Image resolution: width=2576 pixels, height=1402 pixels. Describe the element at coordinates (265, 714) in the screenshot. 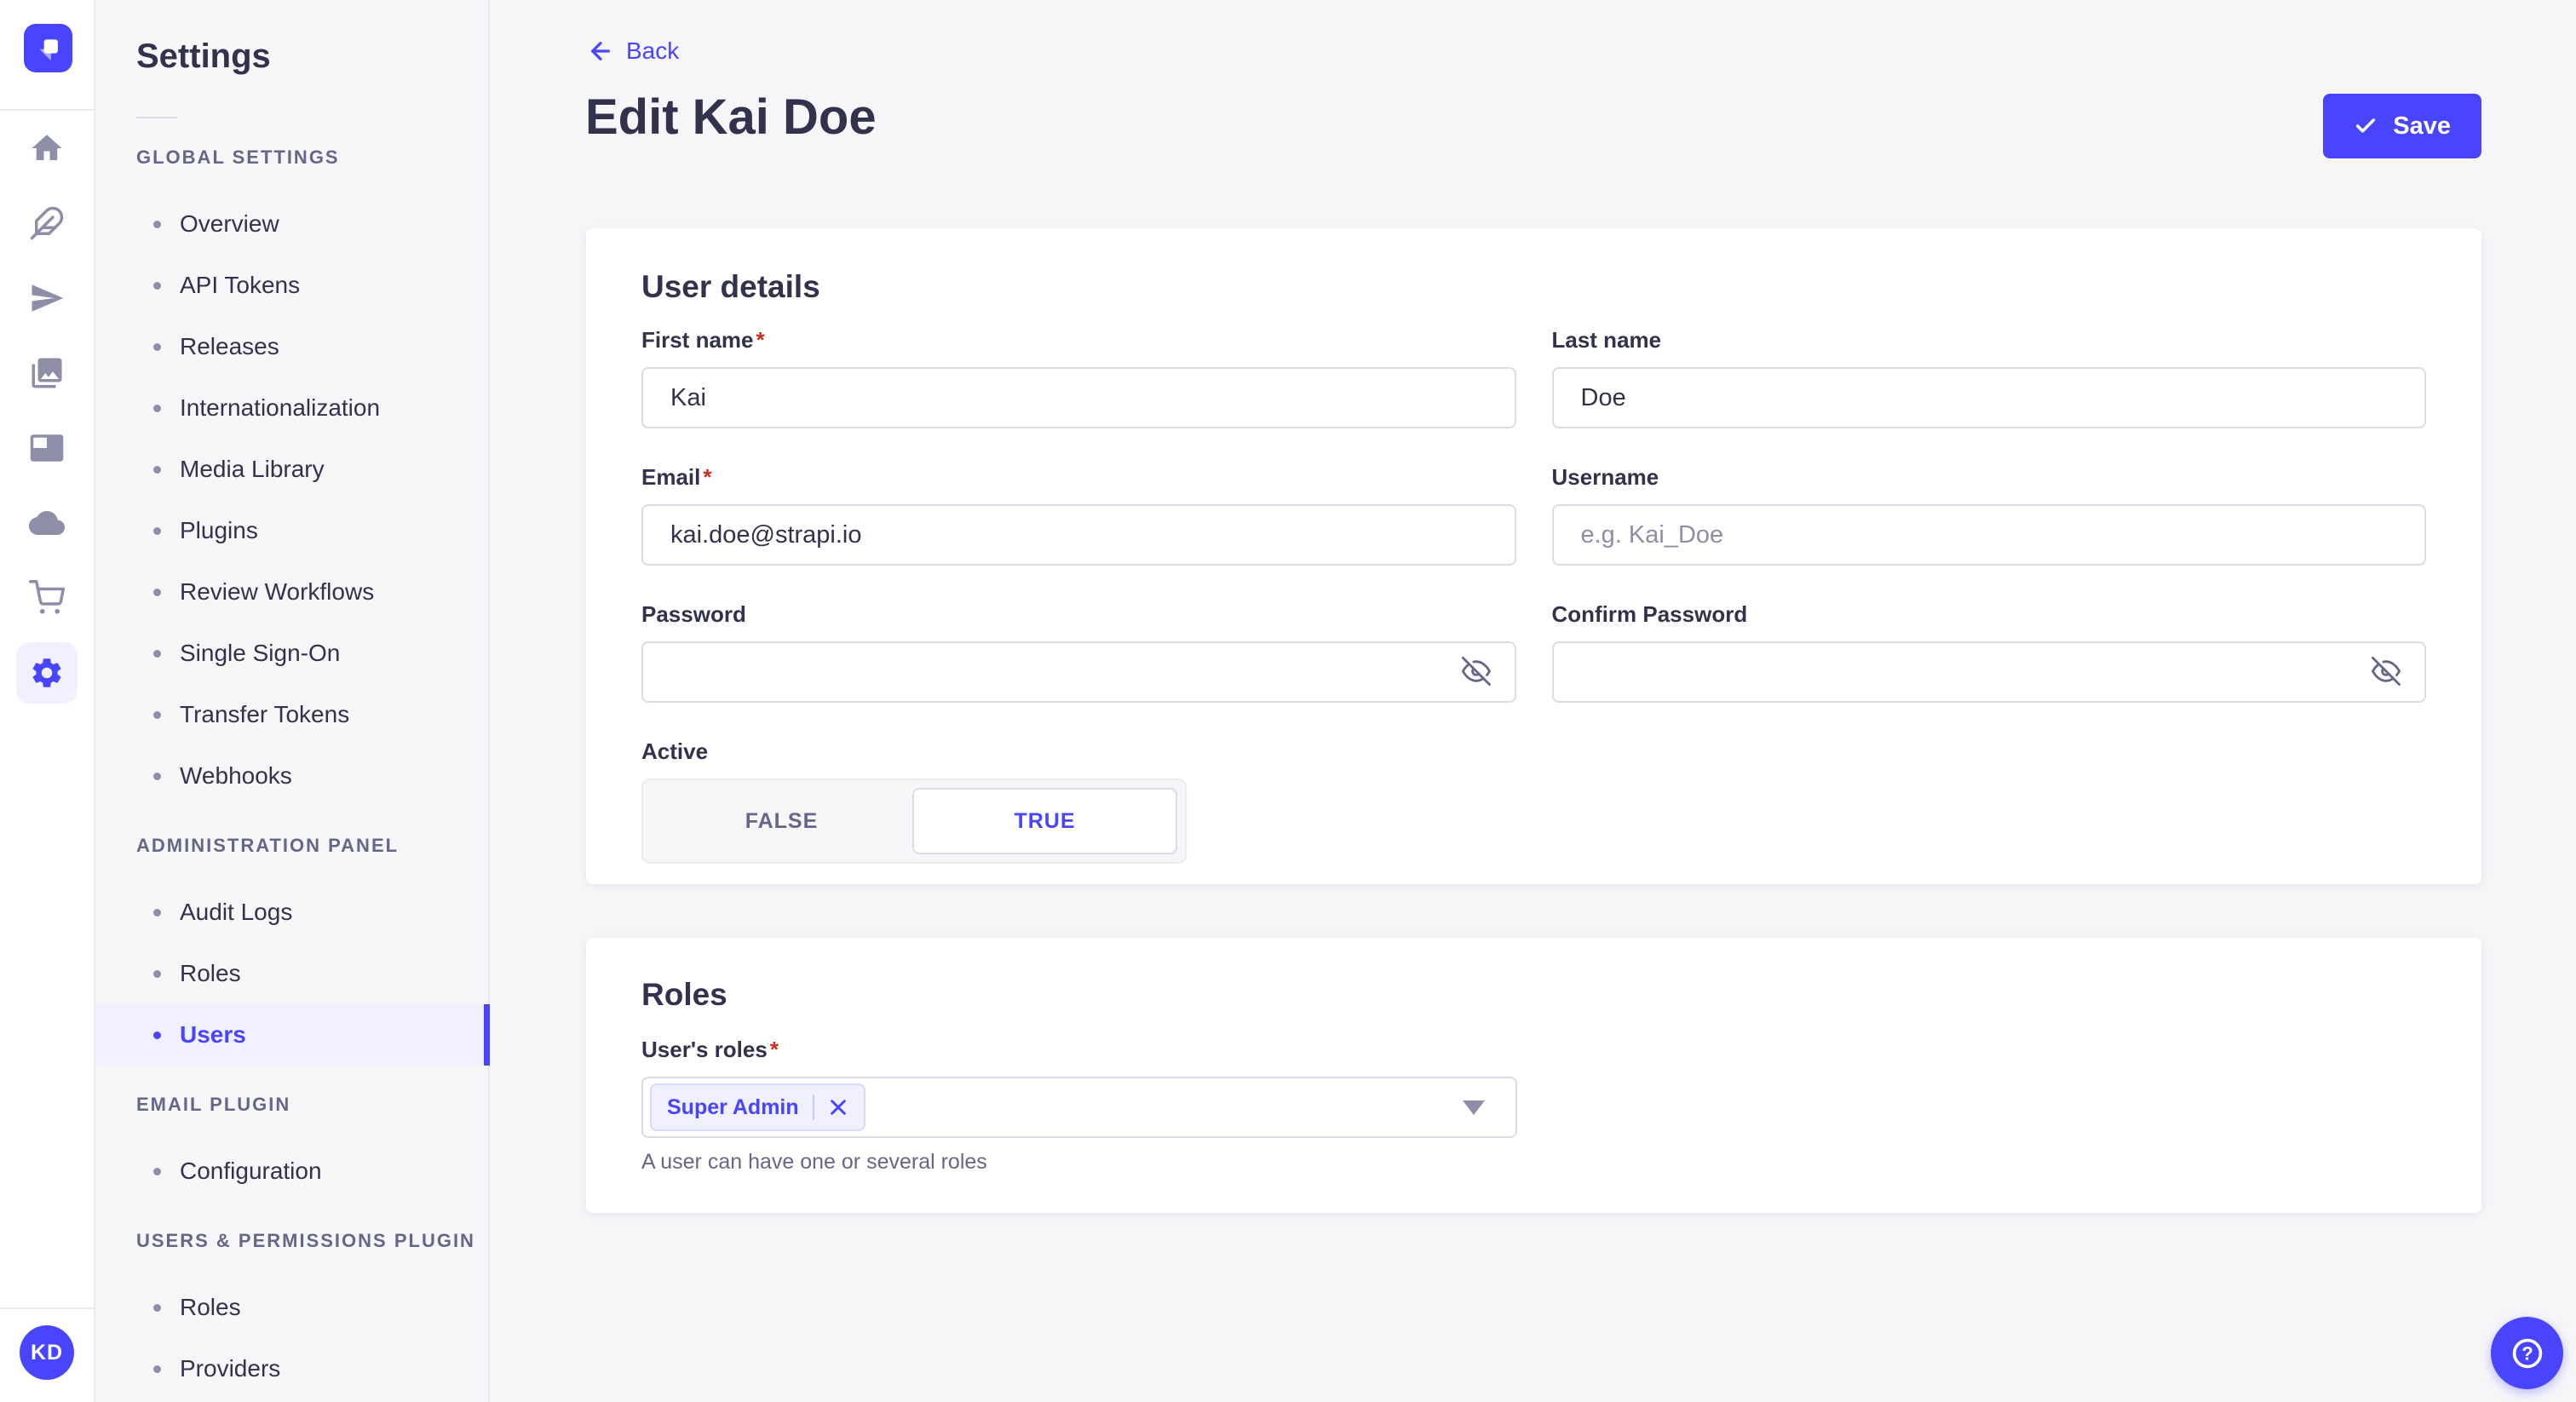

I see `sidebar-item-label: Transfer Tokens` at that location.